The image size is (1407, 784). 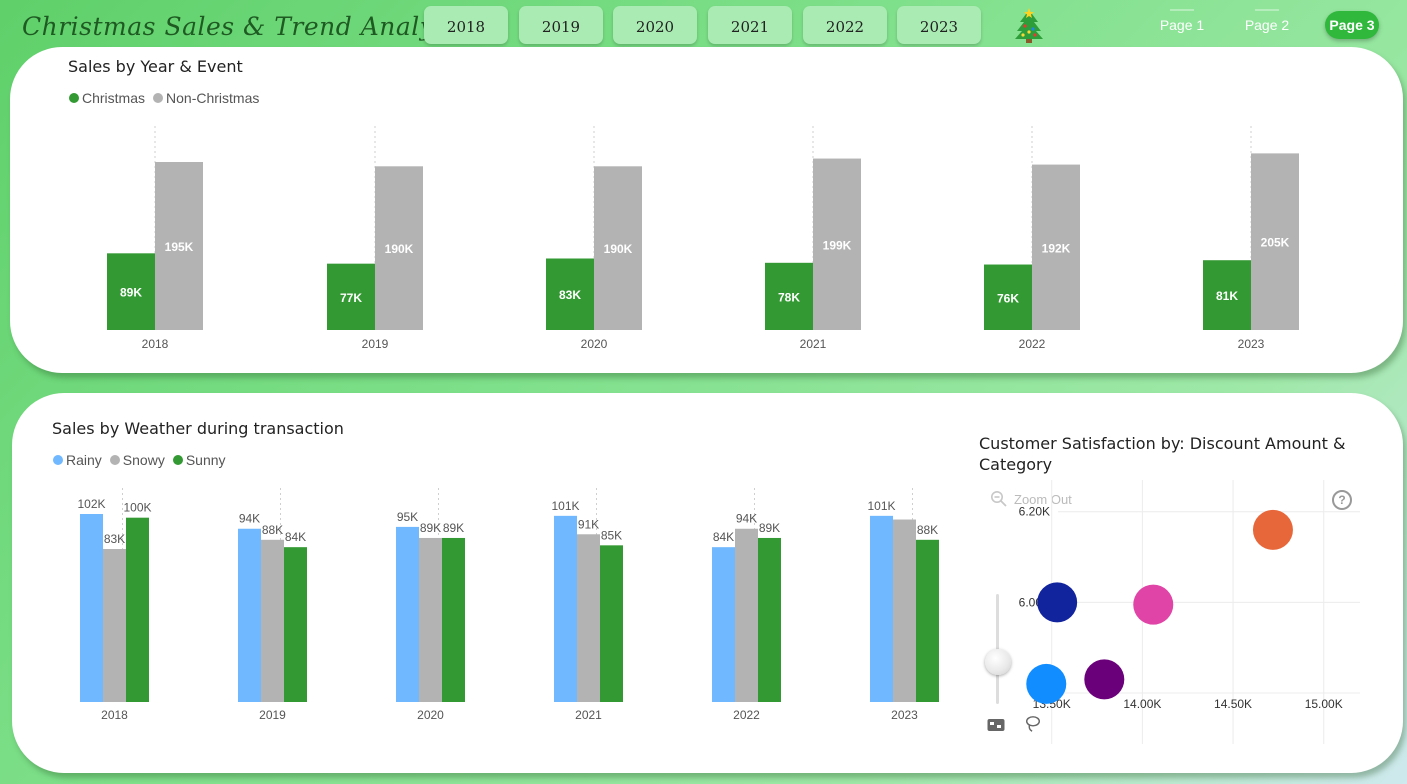 What do you see at coordinates (198, 428) in the screenshot?
I see `sales-by-weather-title: Sales by Weather during transaction` at bounding box center [198, 428].